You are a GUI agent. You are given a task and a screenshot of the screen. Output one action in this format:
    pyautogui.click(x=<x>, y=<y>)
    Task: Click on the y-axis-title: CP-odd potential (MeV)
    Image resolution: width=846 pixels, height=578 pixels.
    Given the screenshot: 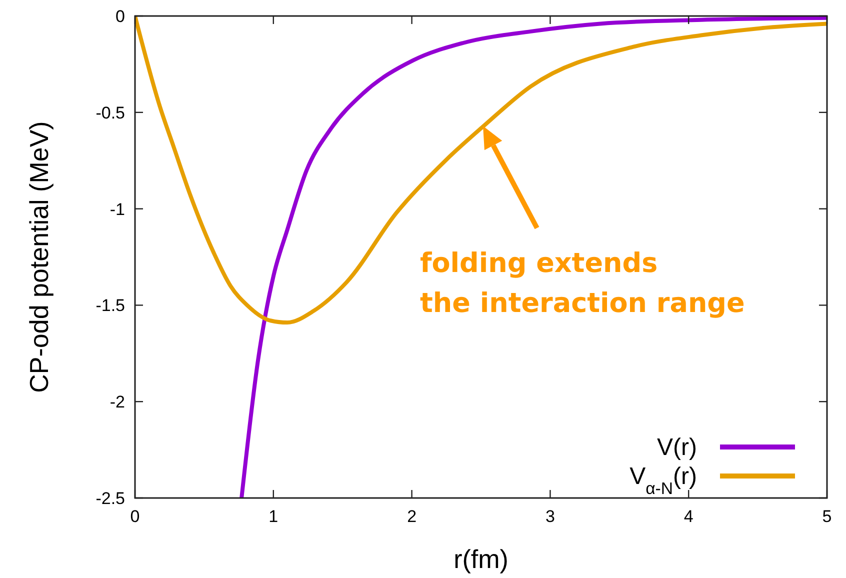 What is the action you would take?
    pyautogui.click(x=39, y=257)
    